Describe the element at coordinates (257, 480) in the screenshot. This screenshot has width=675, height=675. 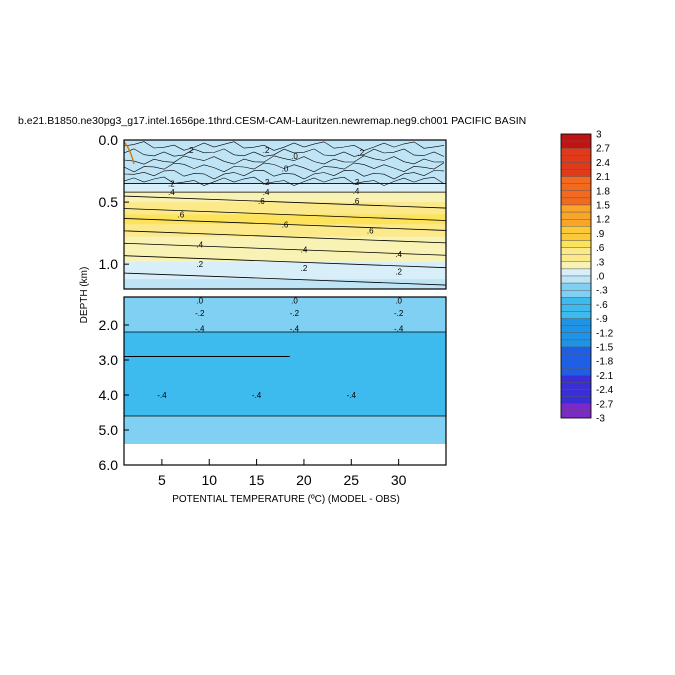
I see `x-tick-label: 15` at that location.